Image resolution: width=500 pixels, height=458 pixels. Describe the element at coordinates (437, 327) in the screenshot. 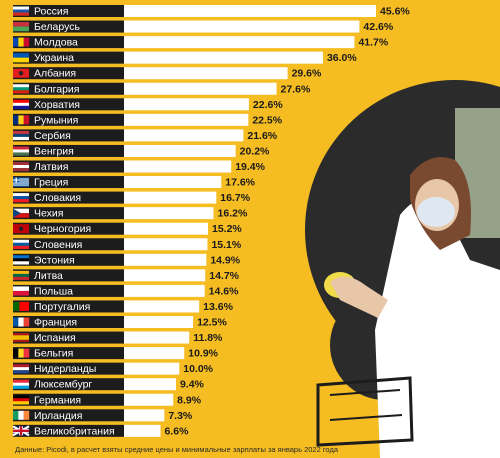

I see `person-figure` at that location.